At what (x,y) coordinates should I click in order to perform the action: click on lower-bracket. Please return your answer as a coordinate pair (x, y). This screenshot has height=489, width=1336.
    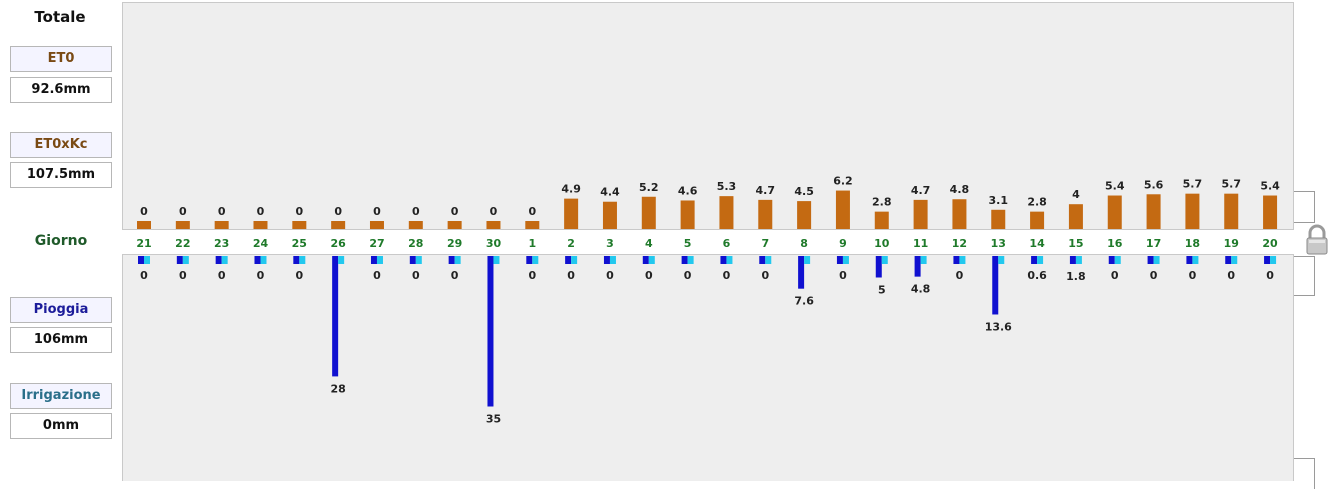
    Looking at the image, I should click on (1304, 276).